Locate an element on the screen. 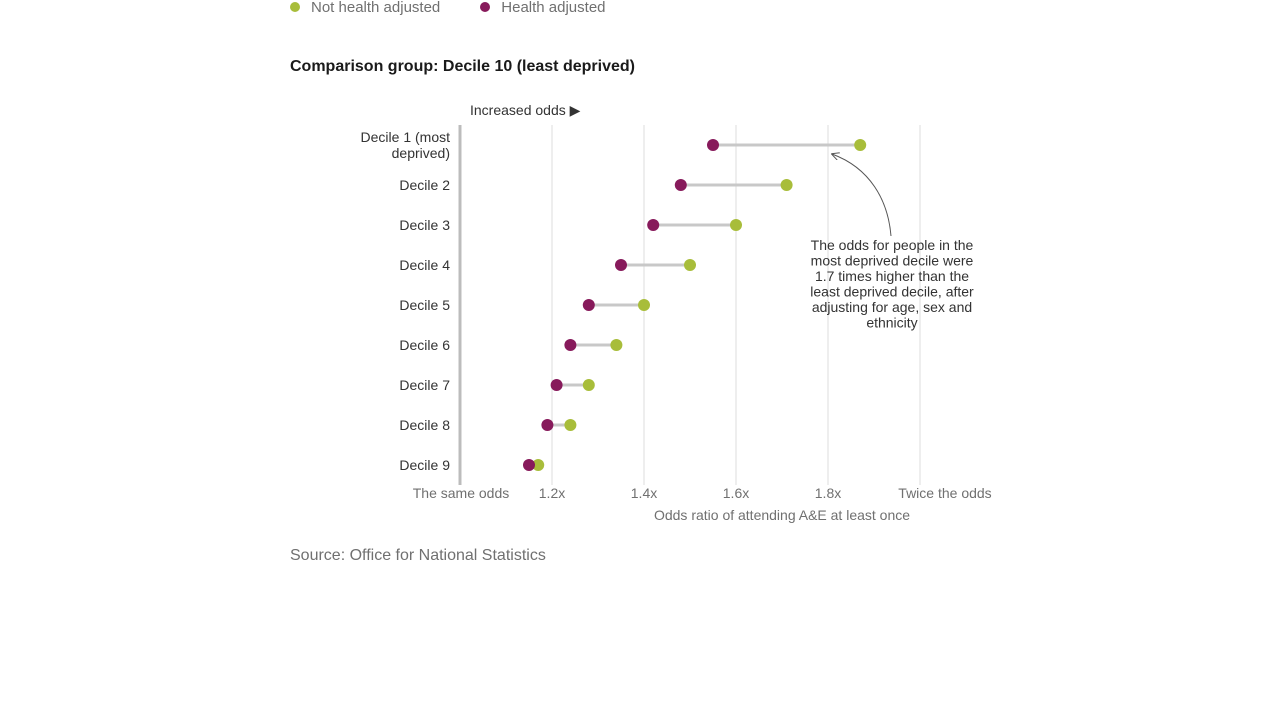 The width and height of the screenshot is (1280, 720). legend-dot-not-adjusted-icon is located at coordinates (295, 7).